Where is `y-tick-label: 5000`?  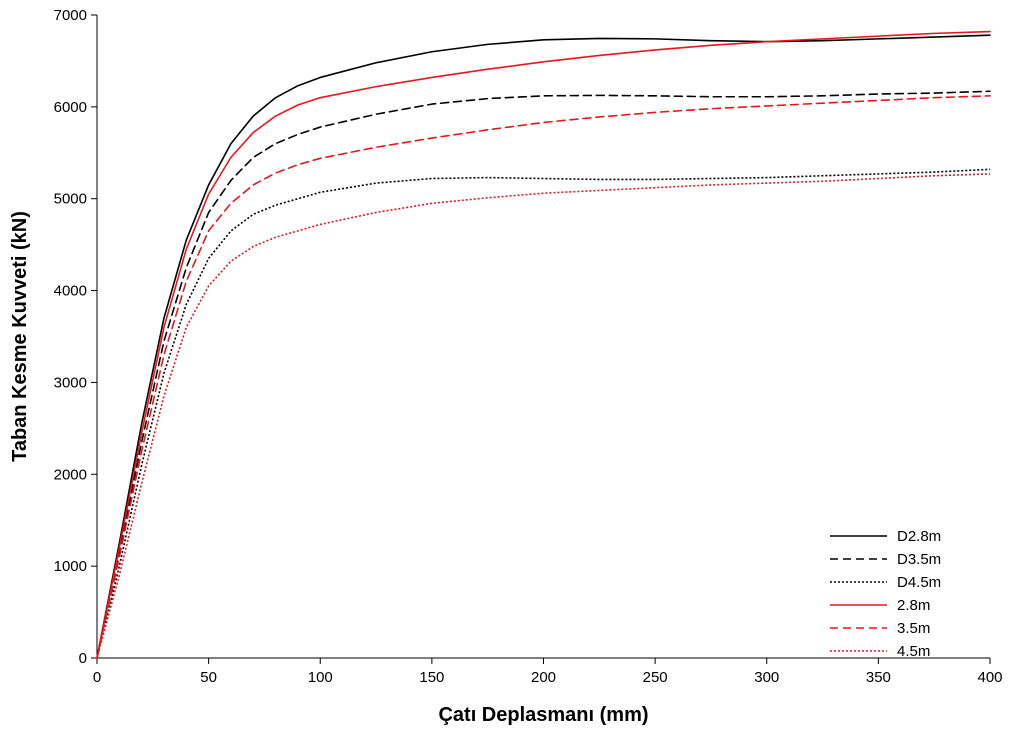 y-tick-label: 5000 is located at coordinates (70, 199).